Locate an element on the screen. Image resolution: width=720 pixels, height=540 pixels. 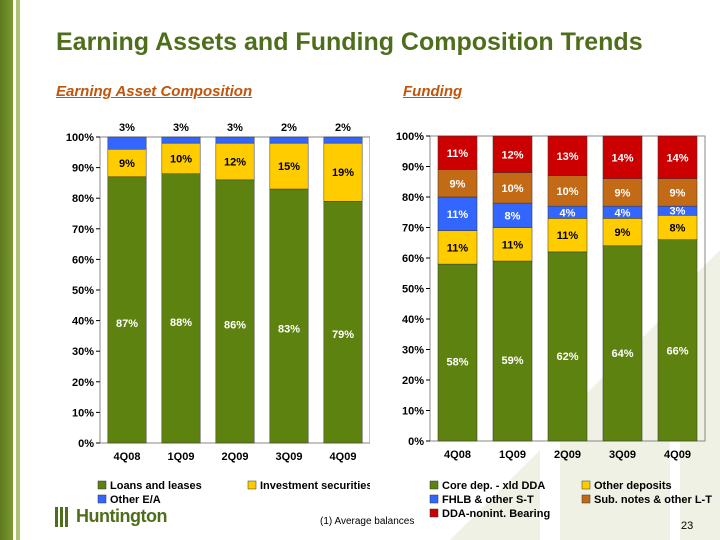
legend-label: Loans and leases is located at coordinates (156, 486).